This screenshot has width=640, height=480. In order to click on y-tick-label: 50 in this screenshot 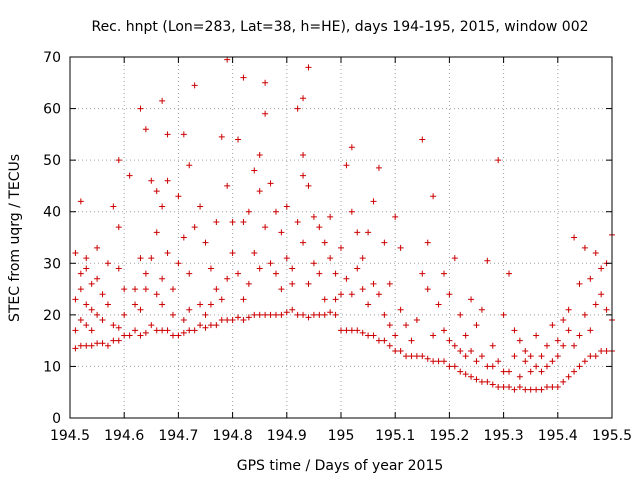, I will do `click(52, 161)`.